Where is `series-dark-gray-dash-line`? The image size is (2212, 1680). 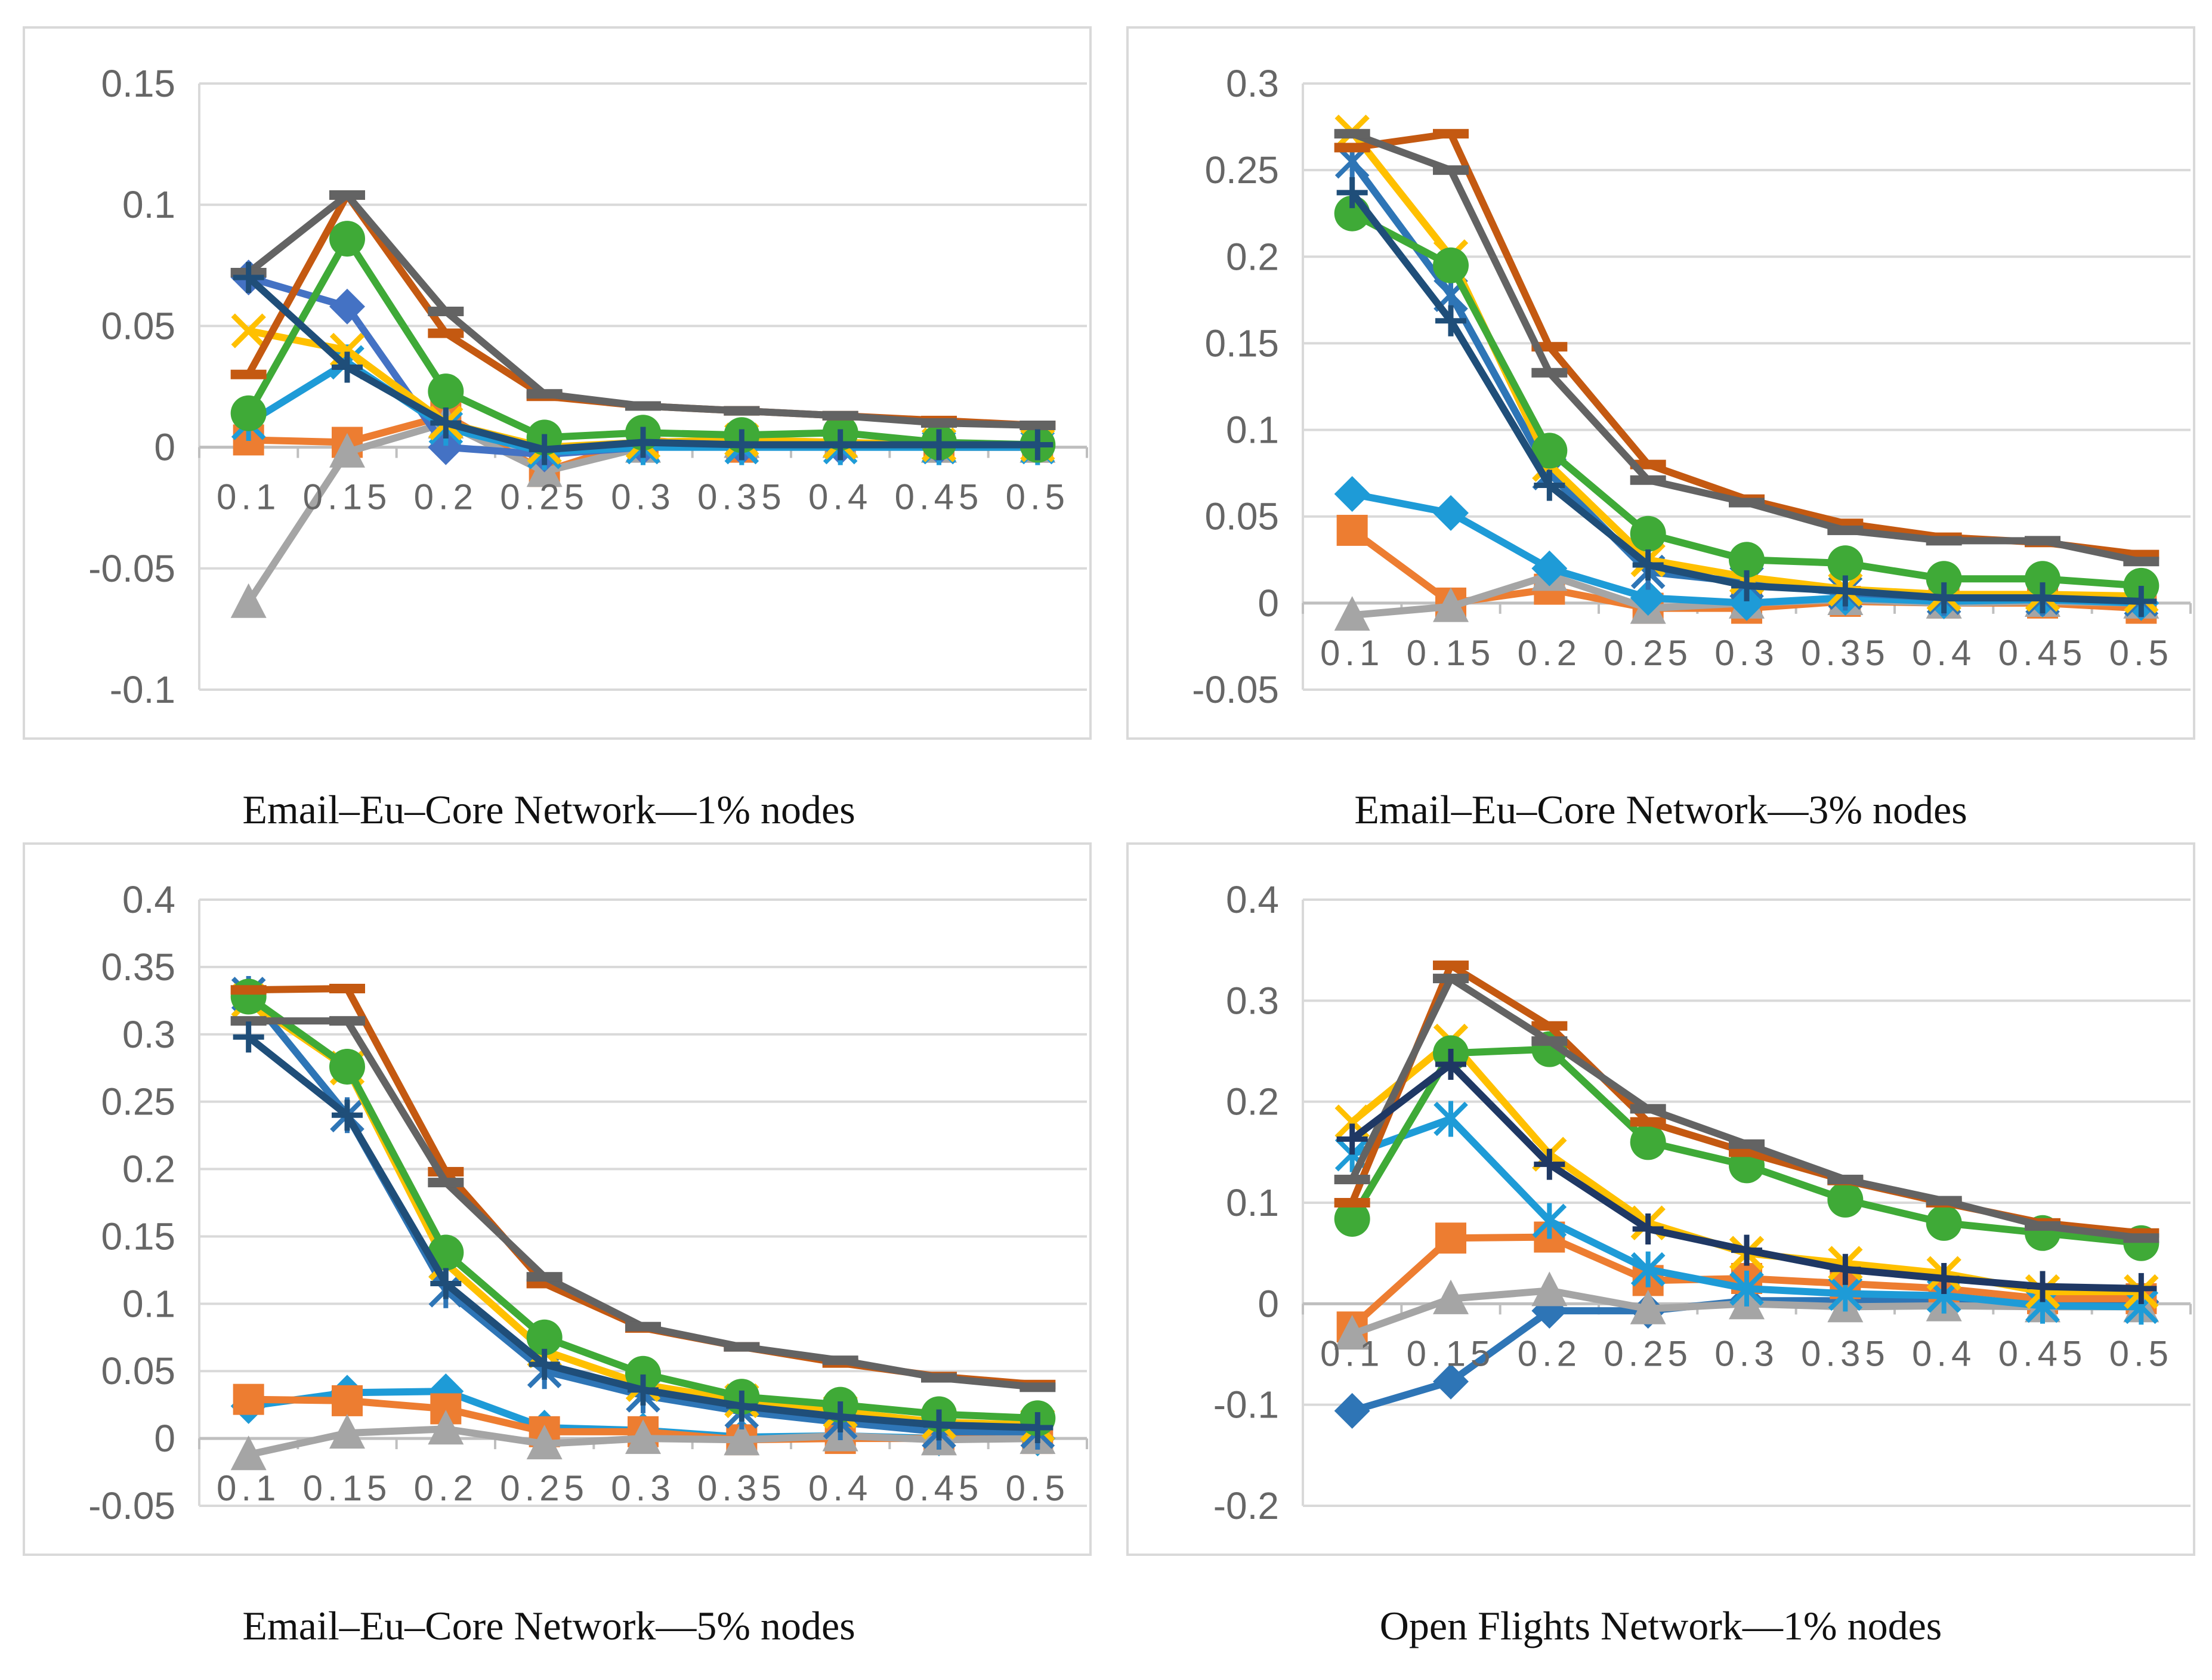
series-dark-gray-dash-line is located at coordinates (1746, 1108).